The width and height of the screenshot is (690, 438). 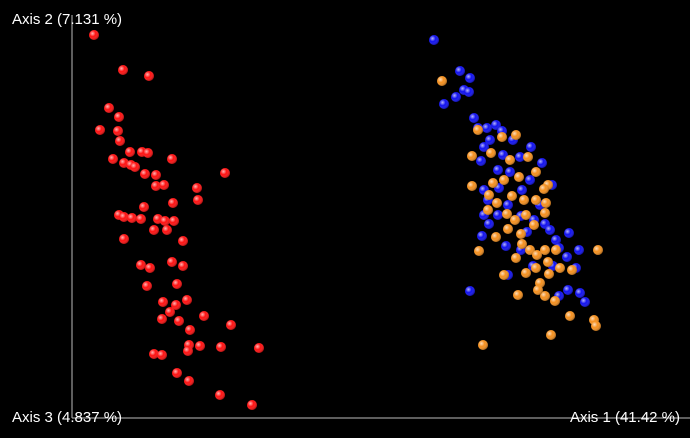 What do you see at coordinates (67, 19) in the screenshot?
I see `y-axis-label: Axis 2 (7.131 %)` at bounding box center [67, 19].